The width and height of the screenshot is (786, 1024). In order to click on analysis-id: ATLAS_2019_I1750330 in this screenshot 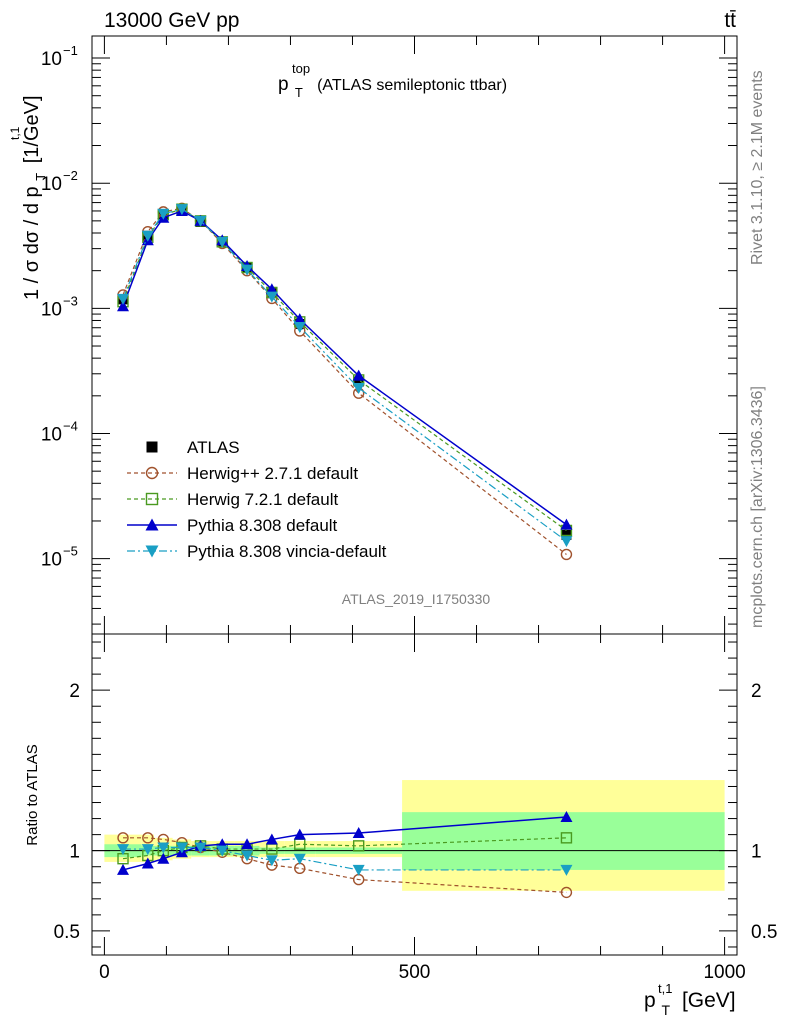, I will do `click(416, 599)`.